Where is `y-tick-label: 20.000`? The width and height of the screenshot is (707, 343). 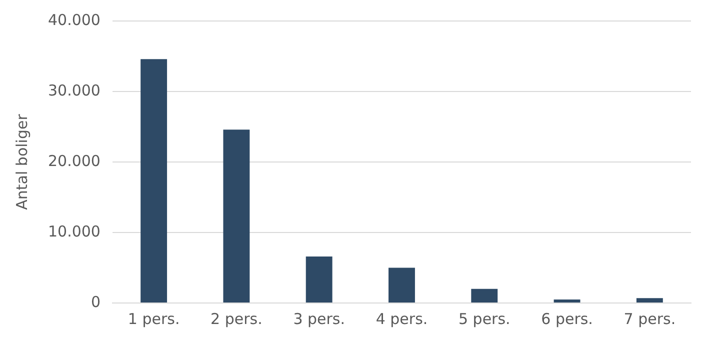
y-tick-label: 20.000 is located at coordinates (74, 161).